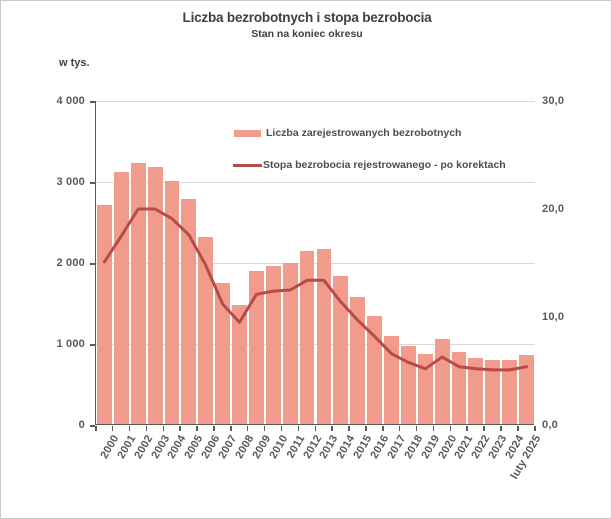 Image resolution: width=612 pixels, height=519 pixels. Describe the element at coordinates (307, 337) in the screenshot. I see `bar-2012` at that location.